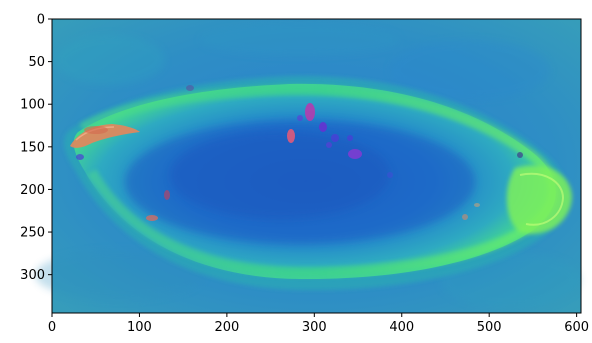 The image size is (592, 343). What do you see at coordinates (36, 62) in the screenshot?
I see `y-tick-label: 50` at bounding box center [36, 62].